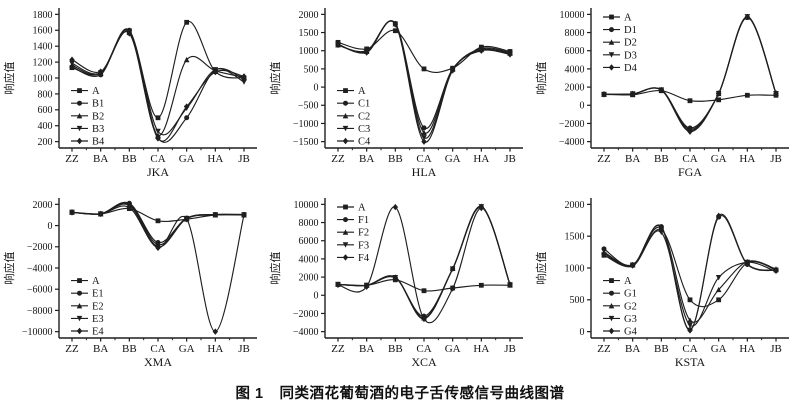 The image size is (800, 411). I want to click on svg-text: G2, so click(630, 306).